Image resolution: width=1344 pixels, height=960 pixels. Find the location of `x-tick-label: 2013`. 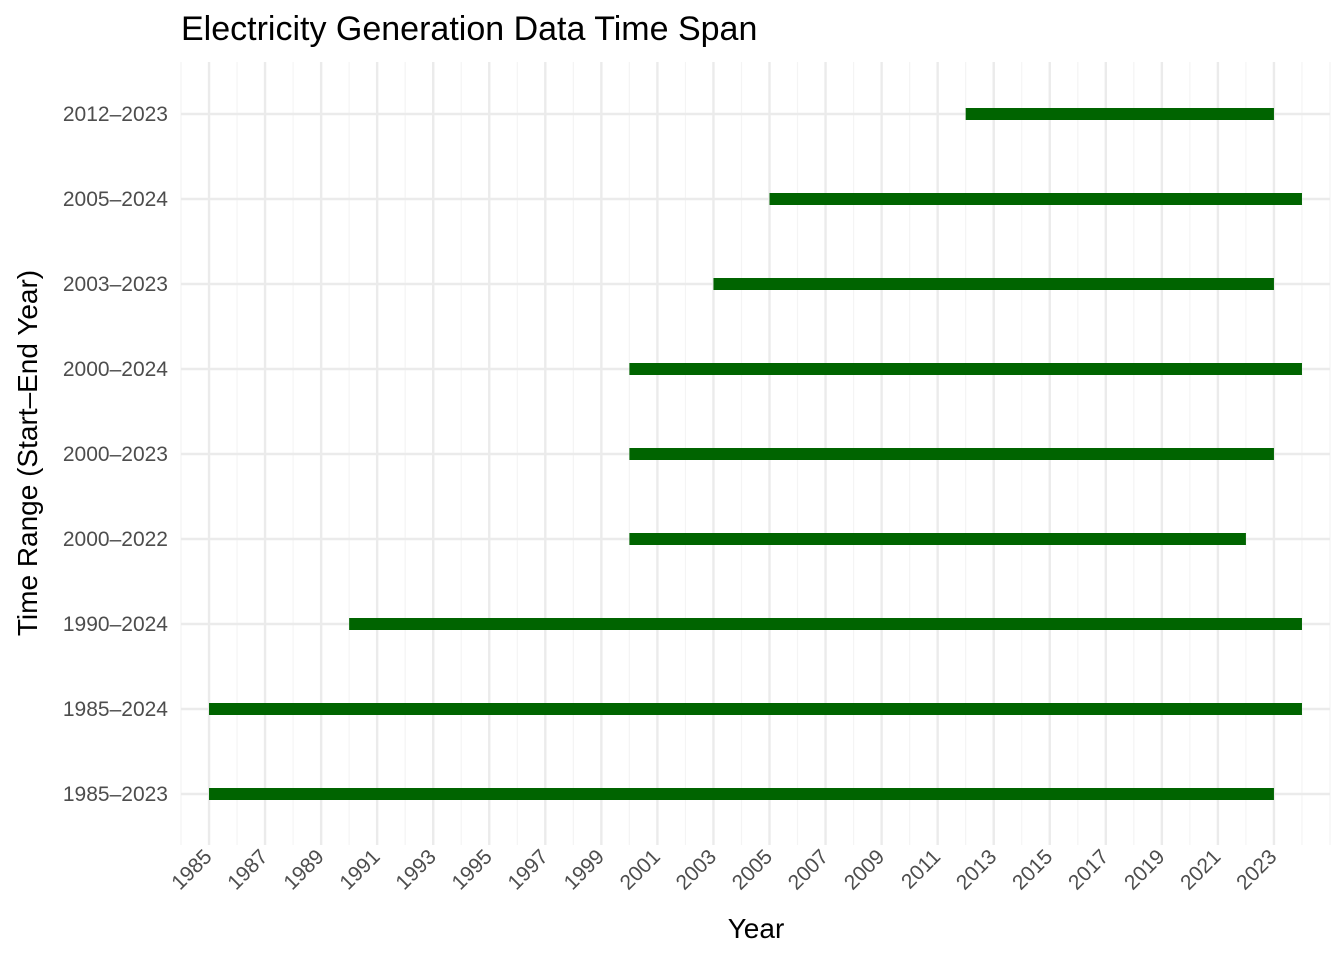

x-tick-label: 2013 is located at coordinates (976, 869).